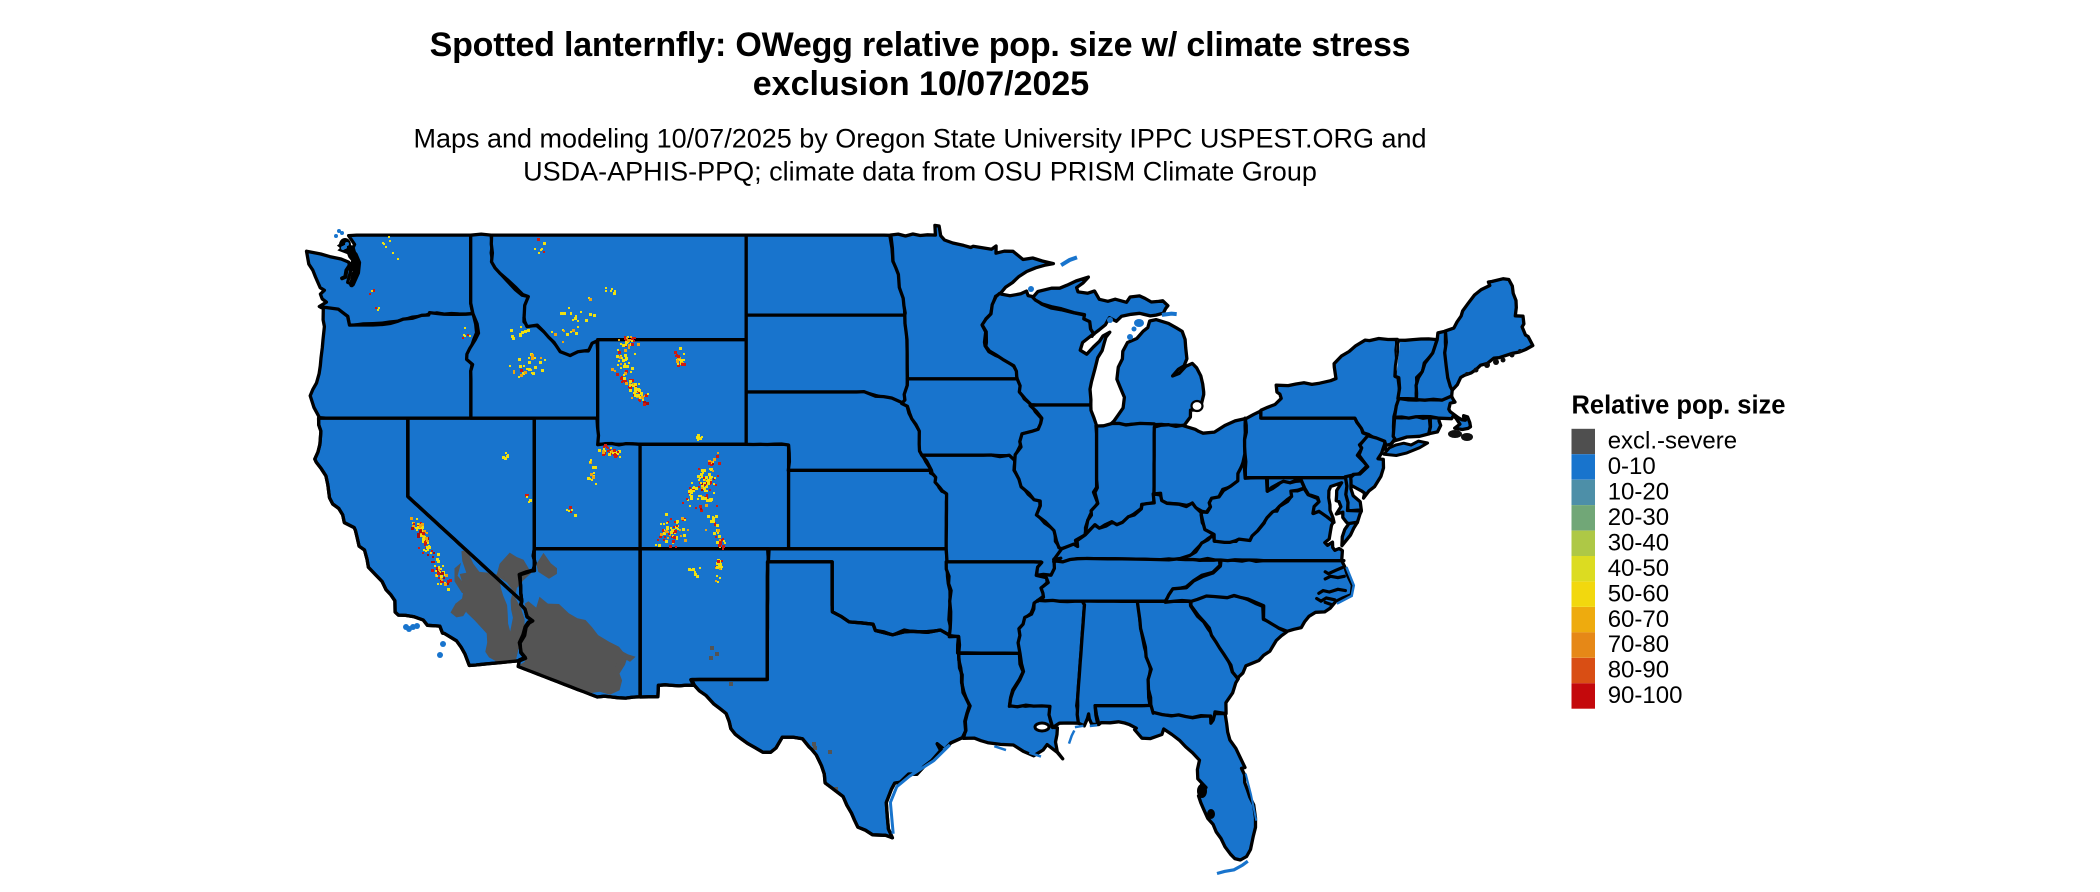 The image size is (2100, 892). What do you see at coordinates (1638, 670) in the screenshot?
I see `svg-text: 80-90` at bounding box center [1638, 670].